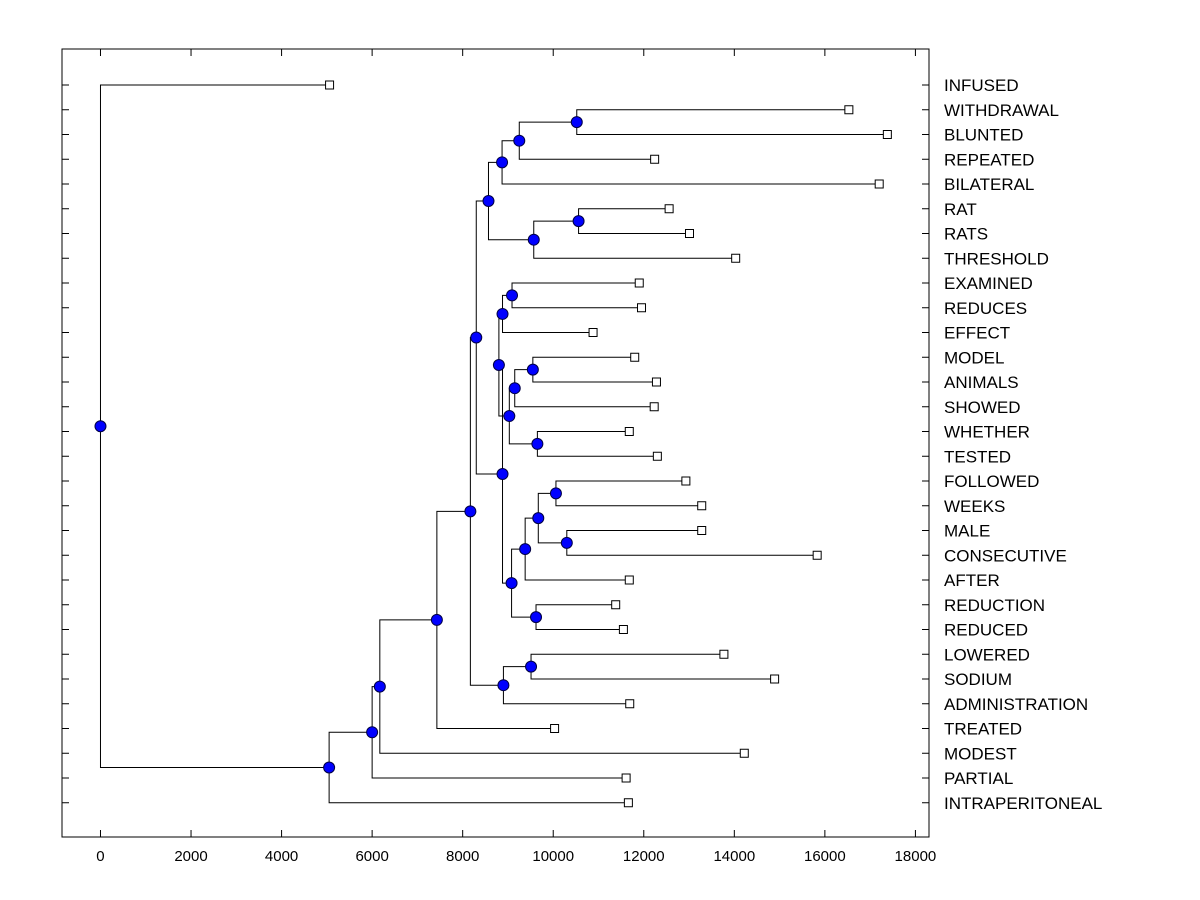 The width and height of the screenshot is (1200, 900). Describe the element at coordinates (996, 258) in the screenshot. I see `leaf-label: THRESHOLD` at that location.